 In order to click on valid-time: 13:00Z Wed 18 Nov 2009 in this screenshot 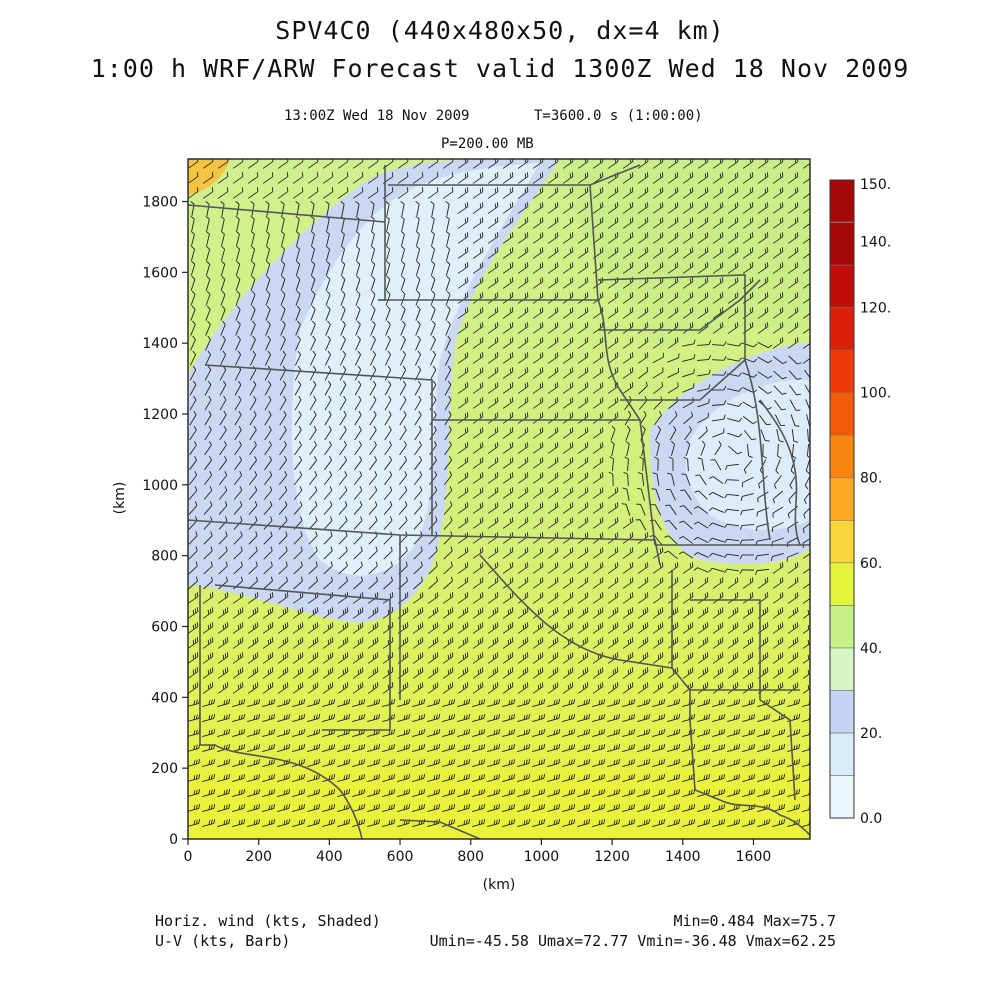, I will do `click(377, 116)`.